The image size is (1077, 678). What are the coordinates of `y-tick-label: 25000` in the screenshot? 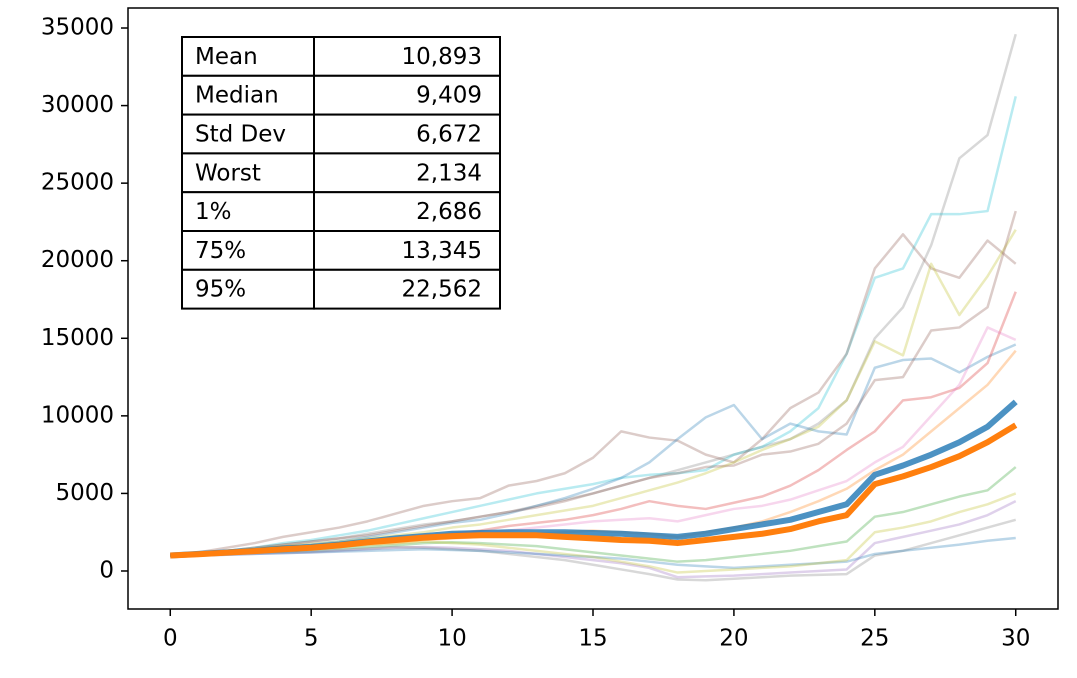 It's located at (77, 183).